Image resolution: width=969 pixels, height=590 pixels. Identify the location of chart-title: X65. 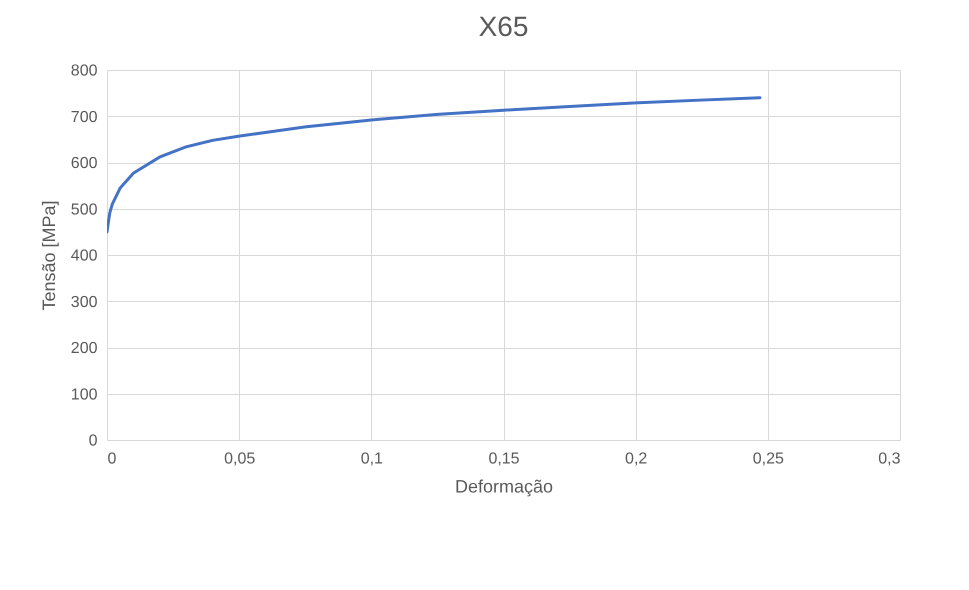
(503, 26).